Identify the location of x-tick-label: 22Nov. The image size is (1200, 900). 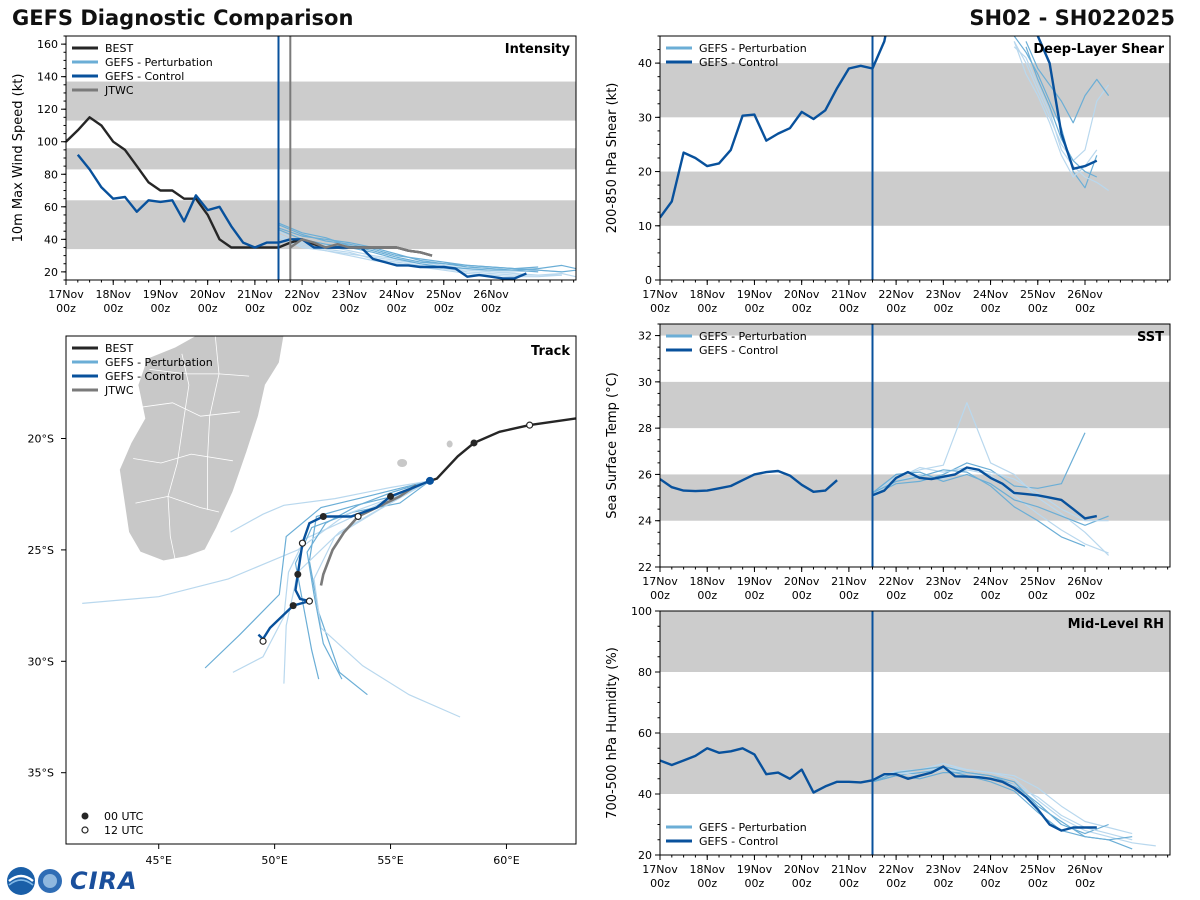
(302, 294).